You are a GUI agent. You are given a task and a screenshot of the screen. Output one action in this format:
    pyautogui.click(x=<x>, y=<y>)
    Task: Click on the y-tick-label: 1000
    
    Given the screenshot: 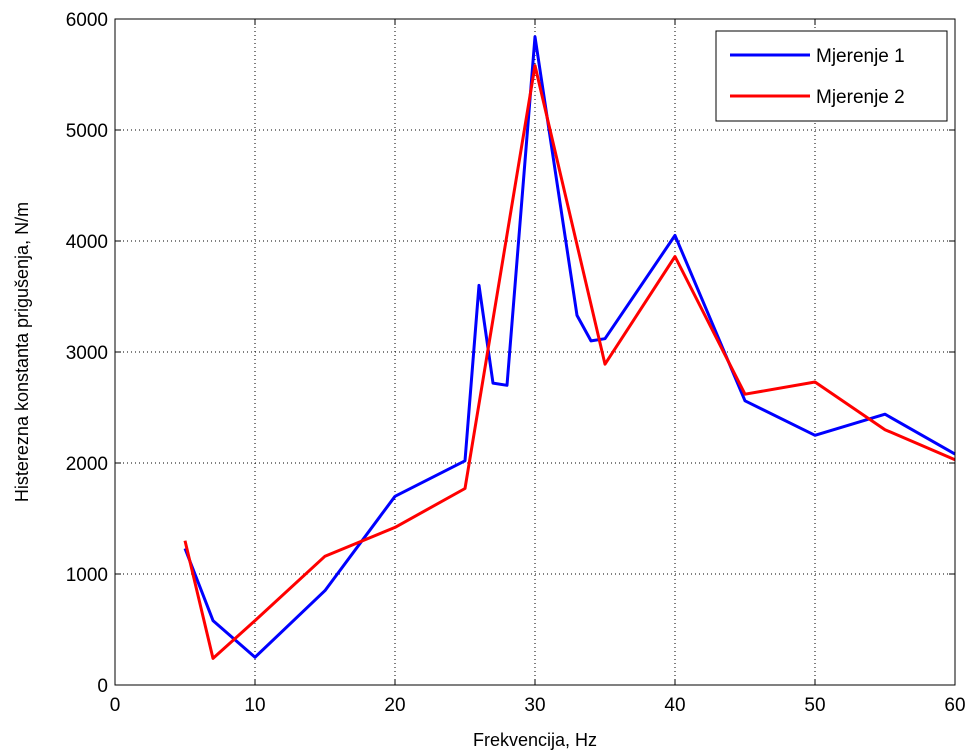 What is the action you would take?
    pyautogui.click(x=87, y=575)
    